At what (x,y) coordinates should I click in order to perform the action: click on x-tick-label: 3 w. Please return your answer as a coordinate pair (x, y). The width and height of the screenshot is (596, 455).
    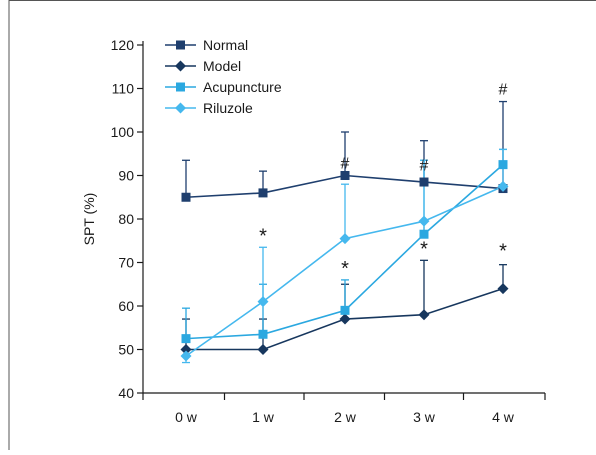
    Looking at the image, I should click on (424, 417).